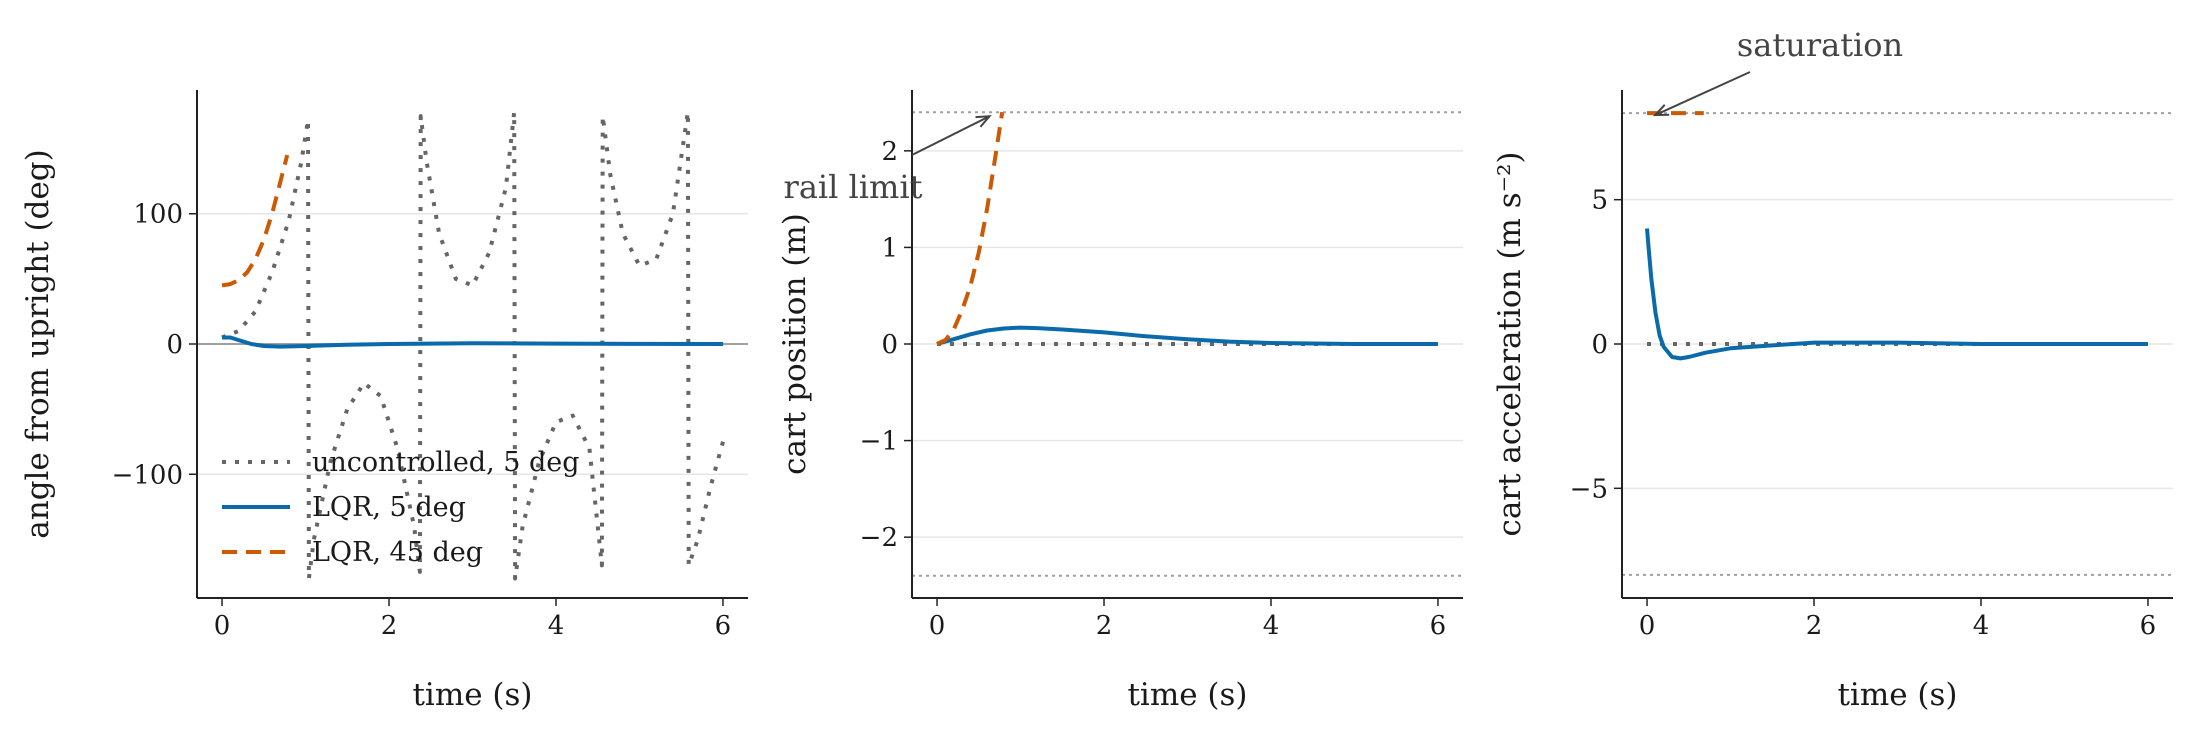 The image size is (2194, 739). I want to click on legend-label: LQR, 45 deg, so click(397, 552).